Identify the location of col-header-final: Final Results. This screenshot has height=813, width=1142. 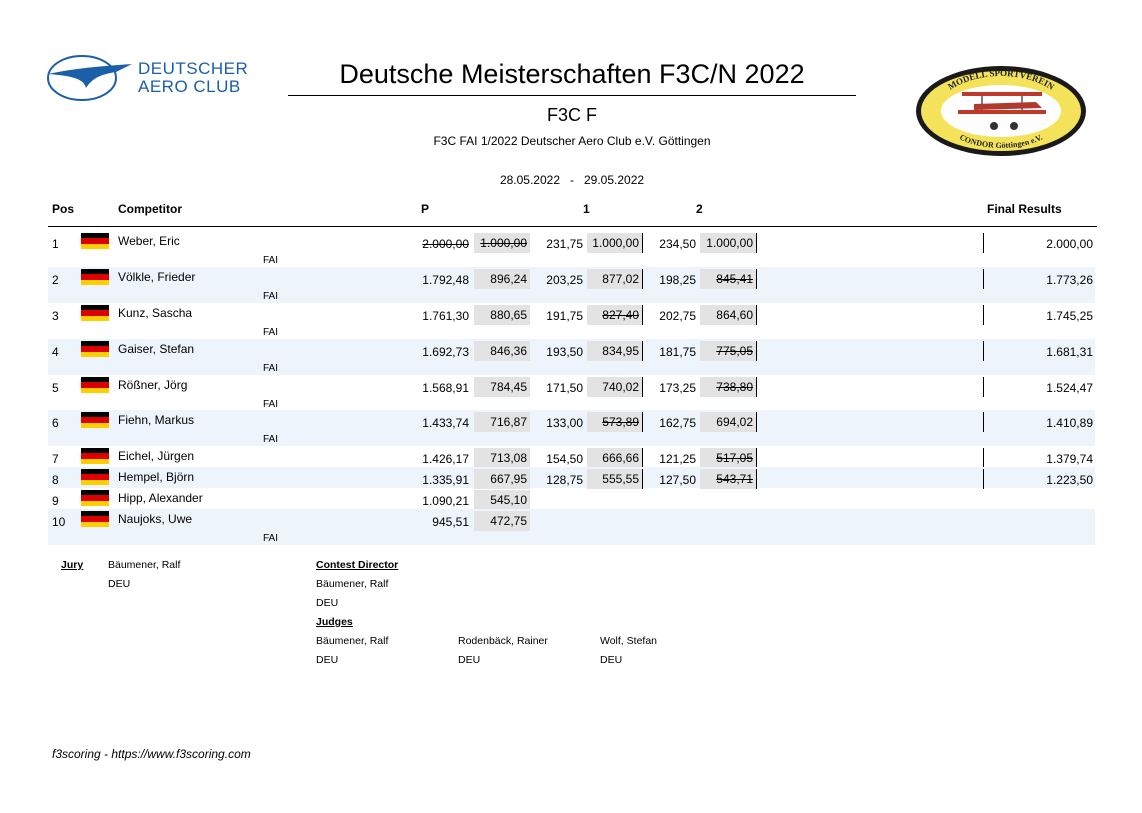
(1024, 209).